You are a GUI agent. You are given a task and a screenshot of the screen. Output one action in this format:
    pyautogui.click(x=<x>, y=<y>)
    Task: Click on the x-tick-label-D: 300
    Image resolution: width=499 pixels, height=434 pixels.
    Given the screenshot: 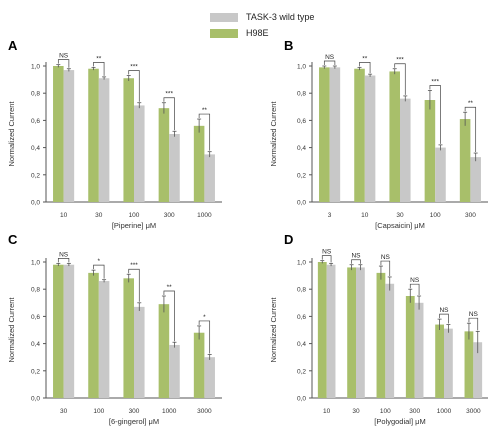 What is the action you would take?
    pyautogui.click(x=414, y=411)
    